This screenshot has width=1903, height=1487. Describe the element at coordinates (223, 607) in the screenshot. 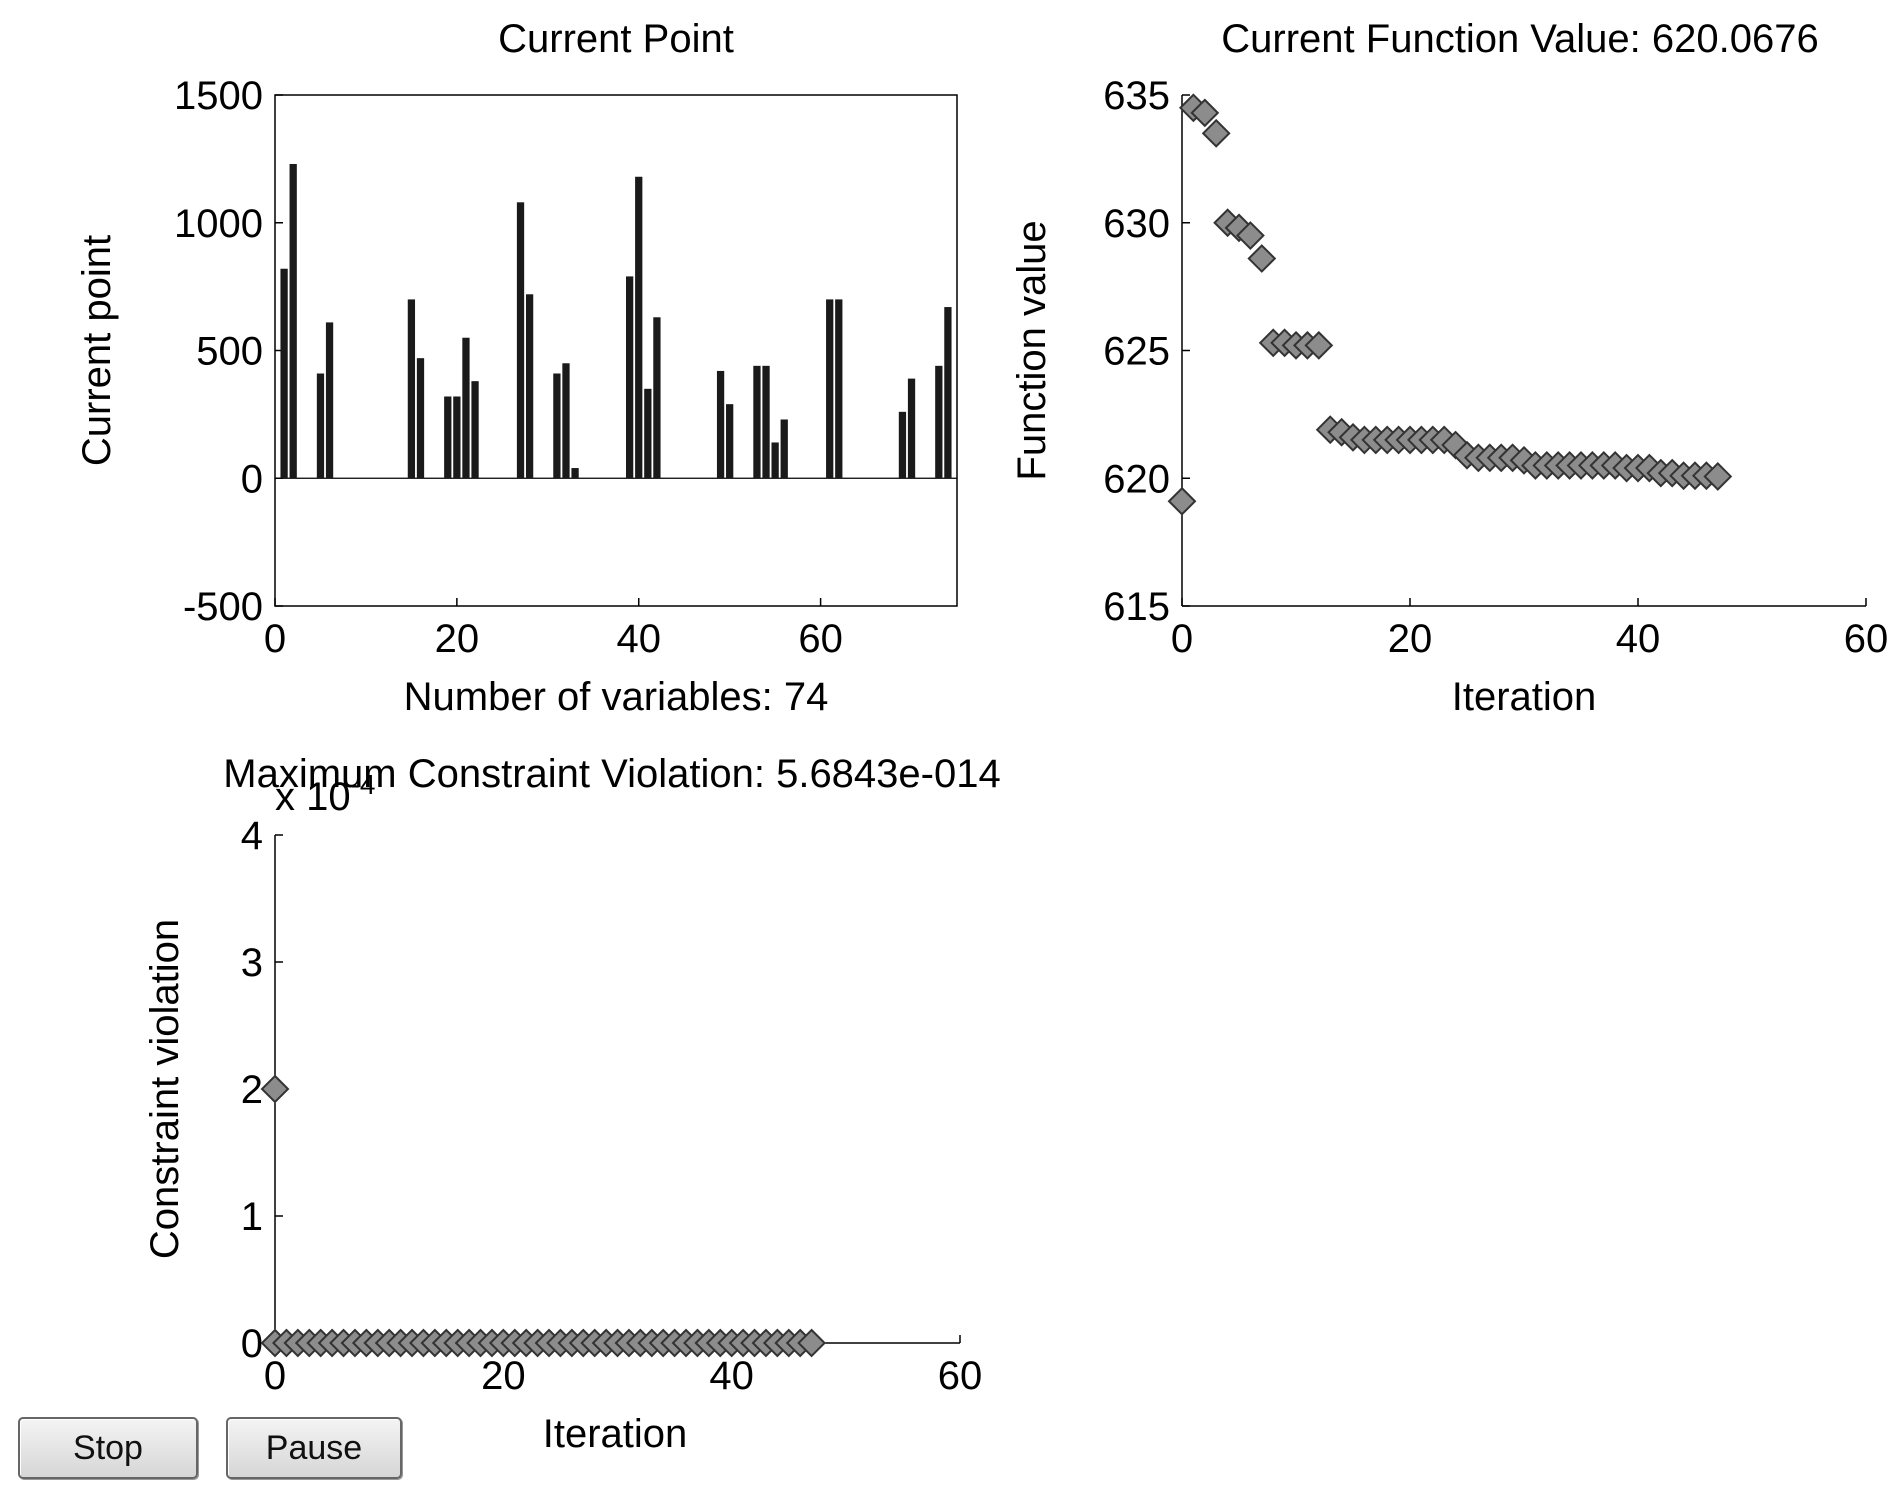

I see `y-tick-label: -500` at that location.